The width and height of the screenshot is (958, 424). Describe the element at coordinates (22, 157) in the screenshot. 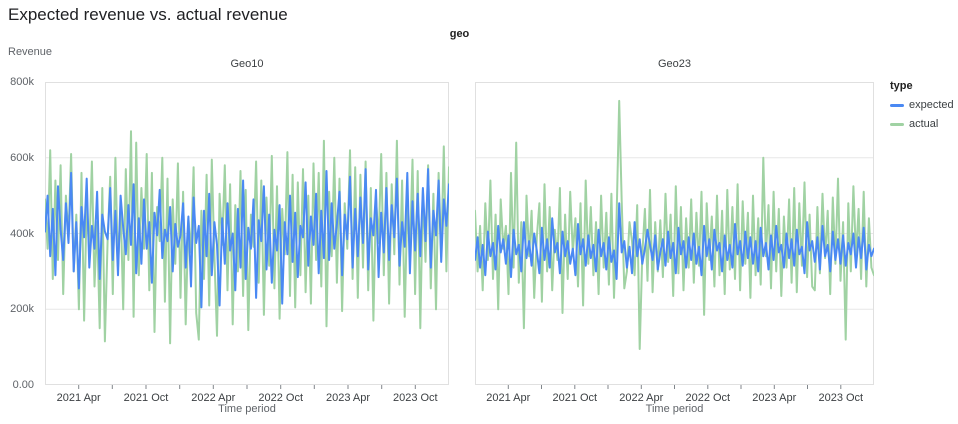

I see `y-tick-label: 600k` at that location.